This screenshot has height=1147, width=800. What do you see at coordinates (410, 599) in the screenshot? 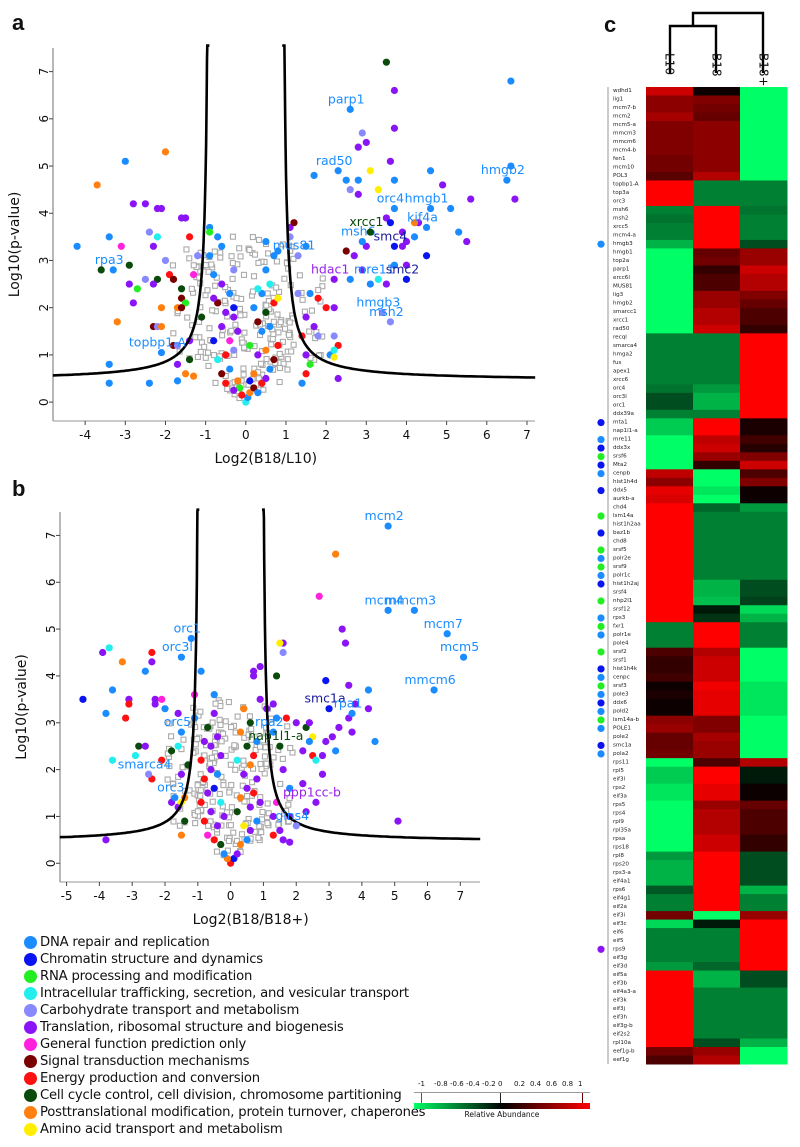
I see `gene-label: mmcm3` at bounding box center [410, 599].